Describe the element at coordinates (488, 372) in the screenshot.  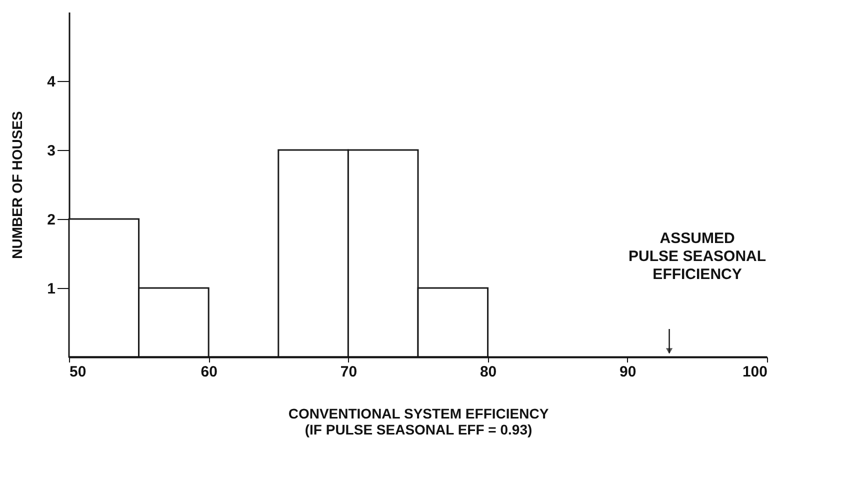
I see `x-tick-label: 80` at that location.